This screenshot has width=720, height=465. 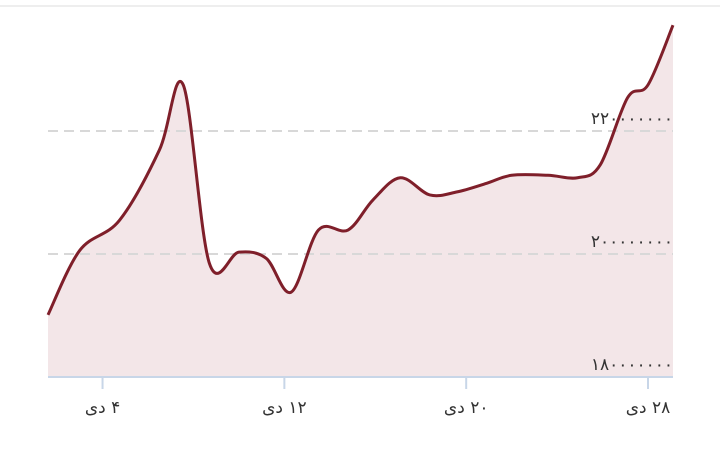 What do you see at coordinates (632, 119) in the screenshot?
I see `y-tick-label: ۲۲۰۰۰۰۰۰۰` at bounding box center [632, 119].